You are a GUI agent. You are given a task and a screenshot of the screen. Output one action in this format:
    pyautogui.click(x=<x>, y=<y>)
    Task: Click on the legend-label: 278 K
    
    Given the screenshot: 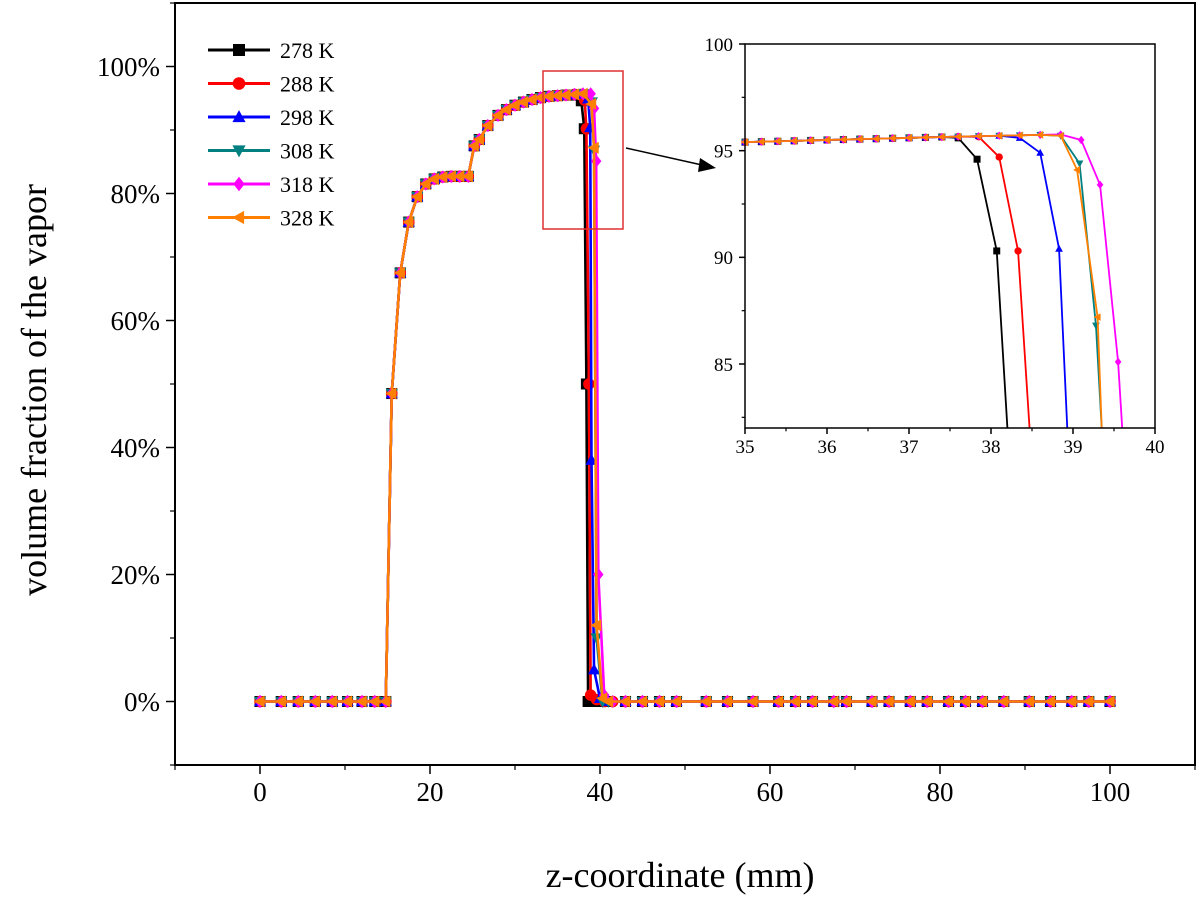 What is the action you would take?
    pyautogui.click(x=307, y=50)
    